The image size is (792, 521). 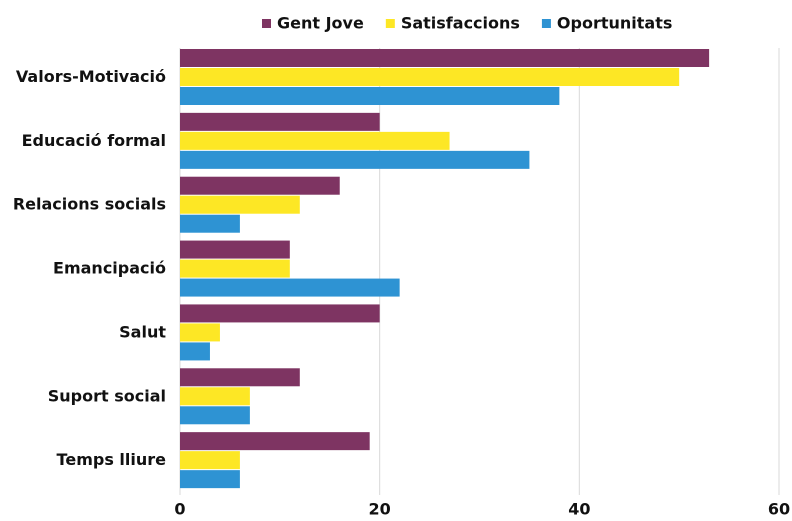 I want to click on x-tick-label: 60, so click(x=779, y=509).